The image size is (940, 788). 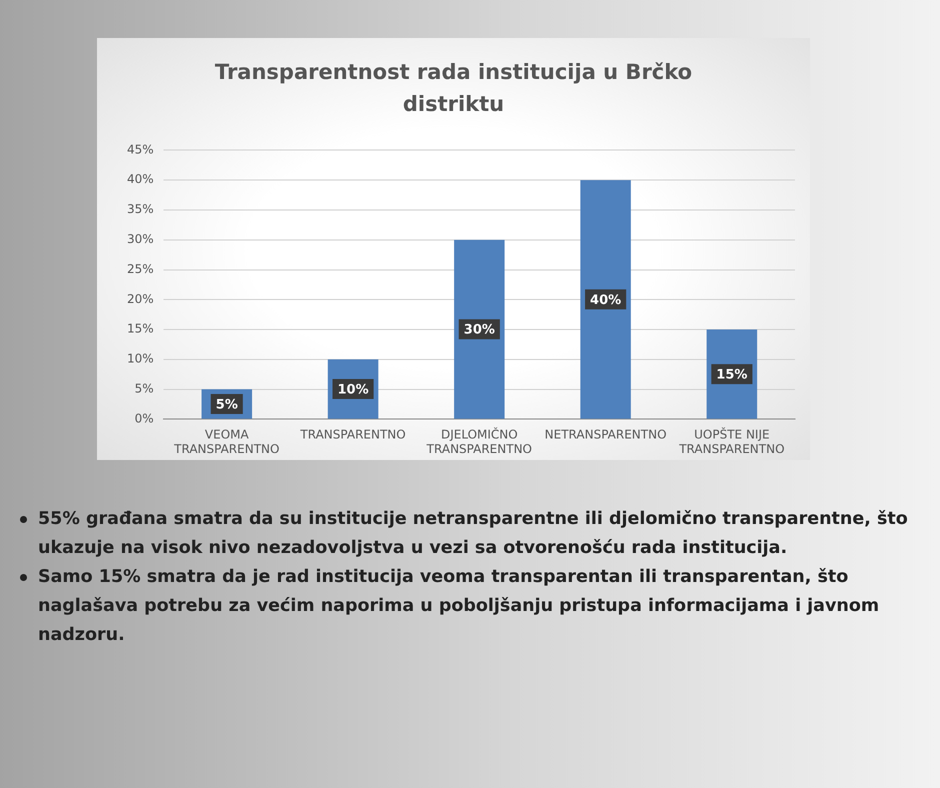 What do you see at coordinates (140, 209) in the screenshot?
I see `y-tick-label: 35%` at bounding box center [140, 209].